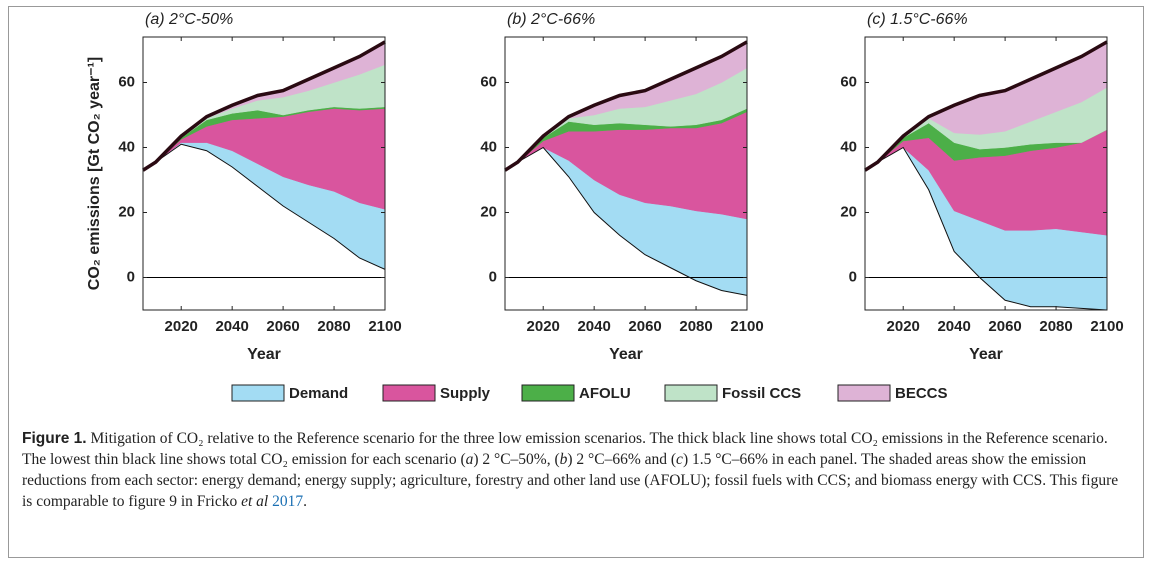 The width and height of the screenshot is (1152, 566). Describe the element at coordinates (761, 393) in the screenshot. I see `legend-label: Fossil CCS` at that location.